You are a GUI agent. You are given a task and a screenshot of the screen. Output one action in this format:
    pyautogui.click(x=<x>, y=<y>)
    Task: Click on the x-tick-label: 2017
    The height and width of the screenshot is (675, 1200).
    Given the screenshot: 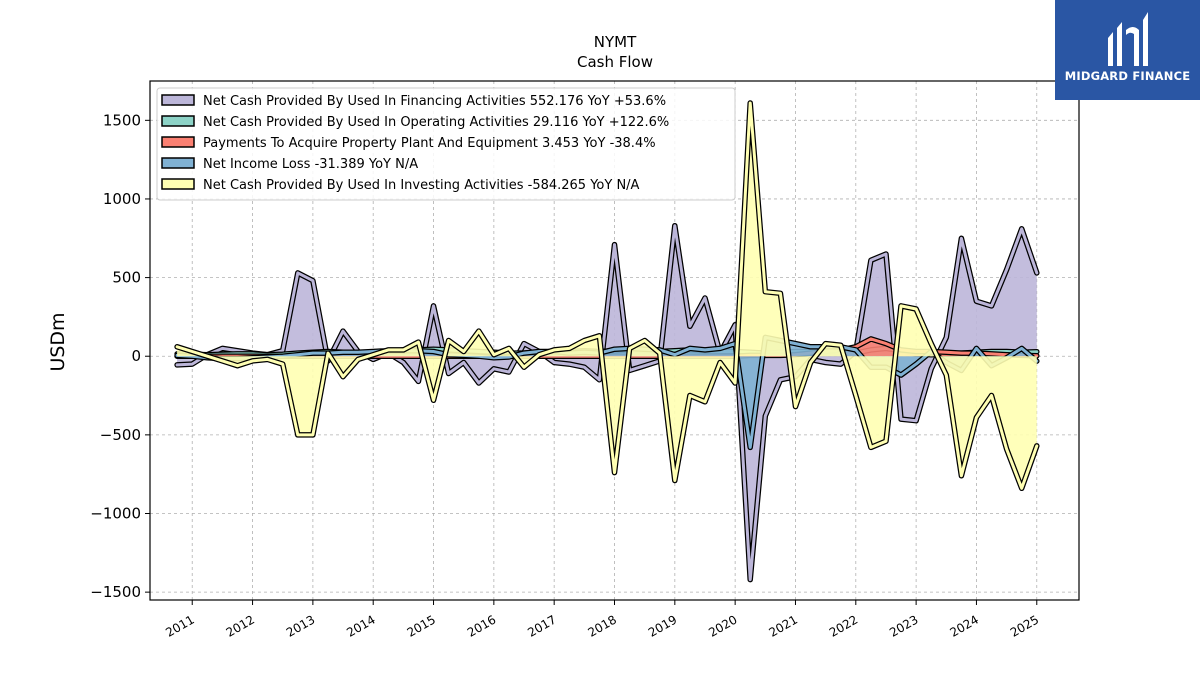 What is the action you would take?
    pyautogui.click(x=541, y=625)
    